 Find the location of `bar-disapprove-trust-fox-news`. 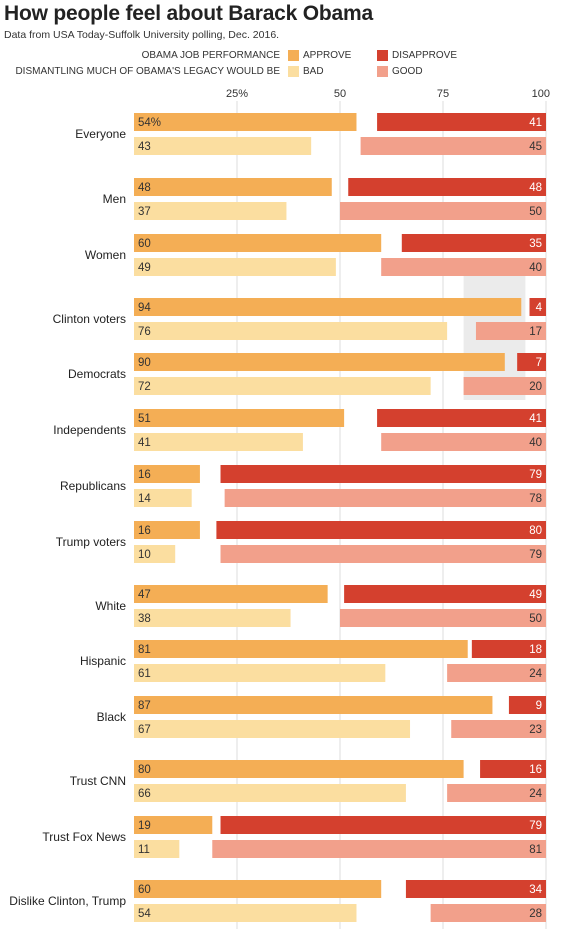

bar-disapprove-trust-fox-news is located at coordinates (383, 825).